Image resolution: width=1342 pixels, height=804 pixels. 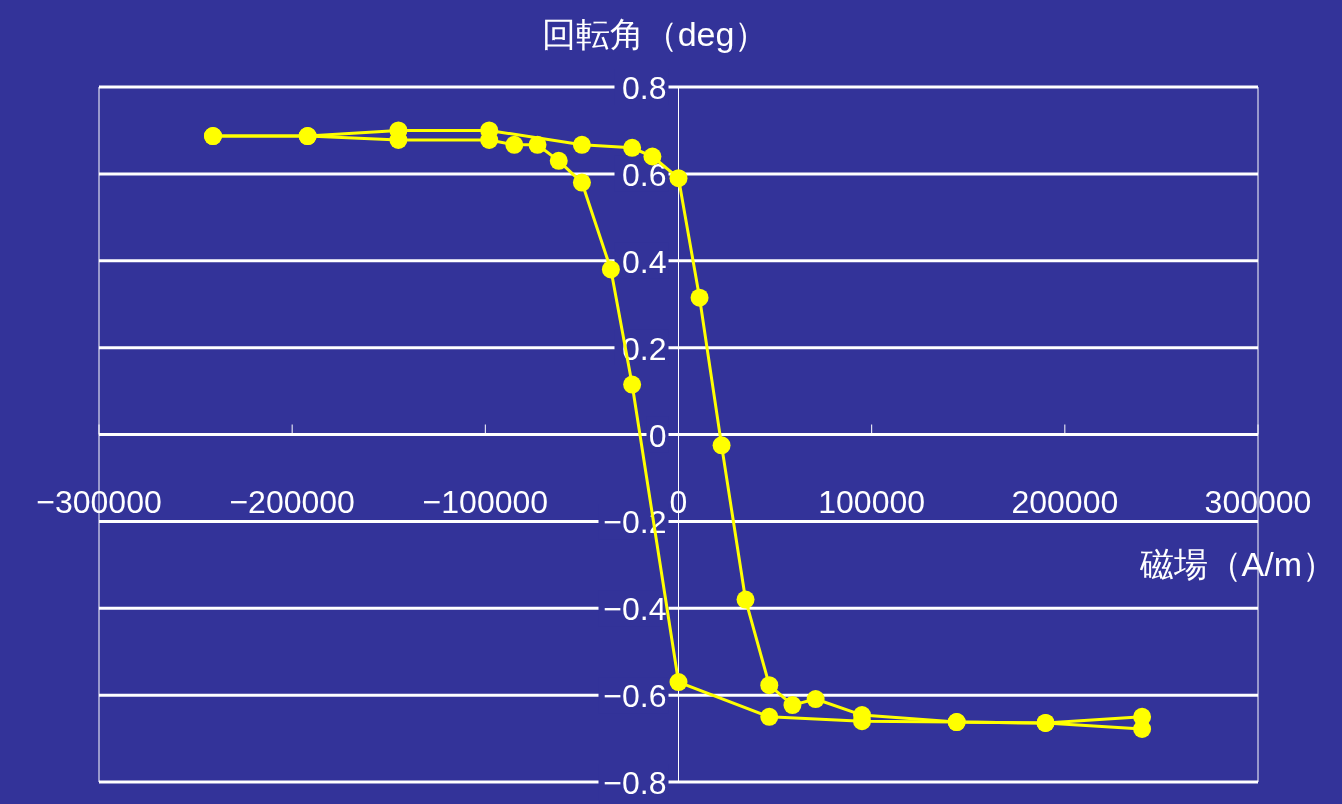 I want to click on x-tick-label: 200000, so click(x=1065, y=501).